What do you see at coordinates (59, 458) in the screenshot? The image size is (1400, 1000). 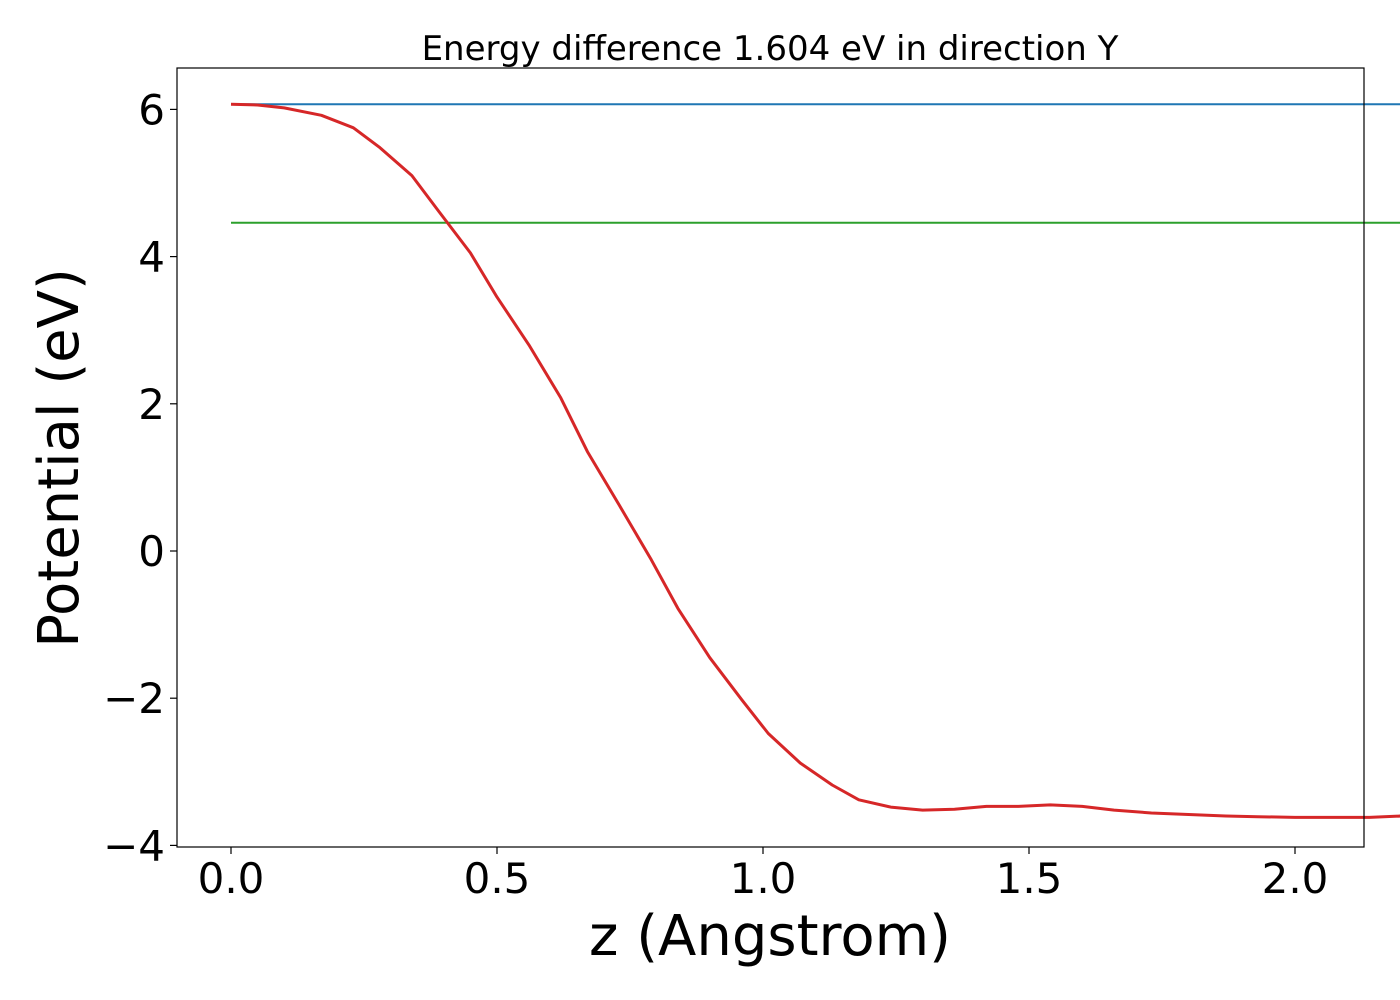 I see `y-axis-label: Potential (eV)` at bounding box center [59, 458].